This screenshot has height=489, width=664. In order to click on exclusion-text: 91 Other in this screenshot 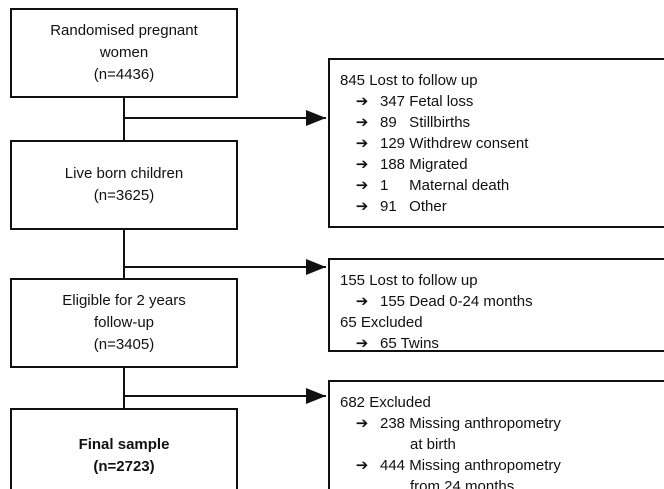, I will do `click(413, 206)`.